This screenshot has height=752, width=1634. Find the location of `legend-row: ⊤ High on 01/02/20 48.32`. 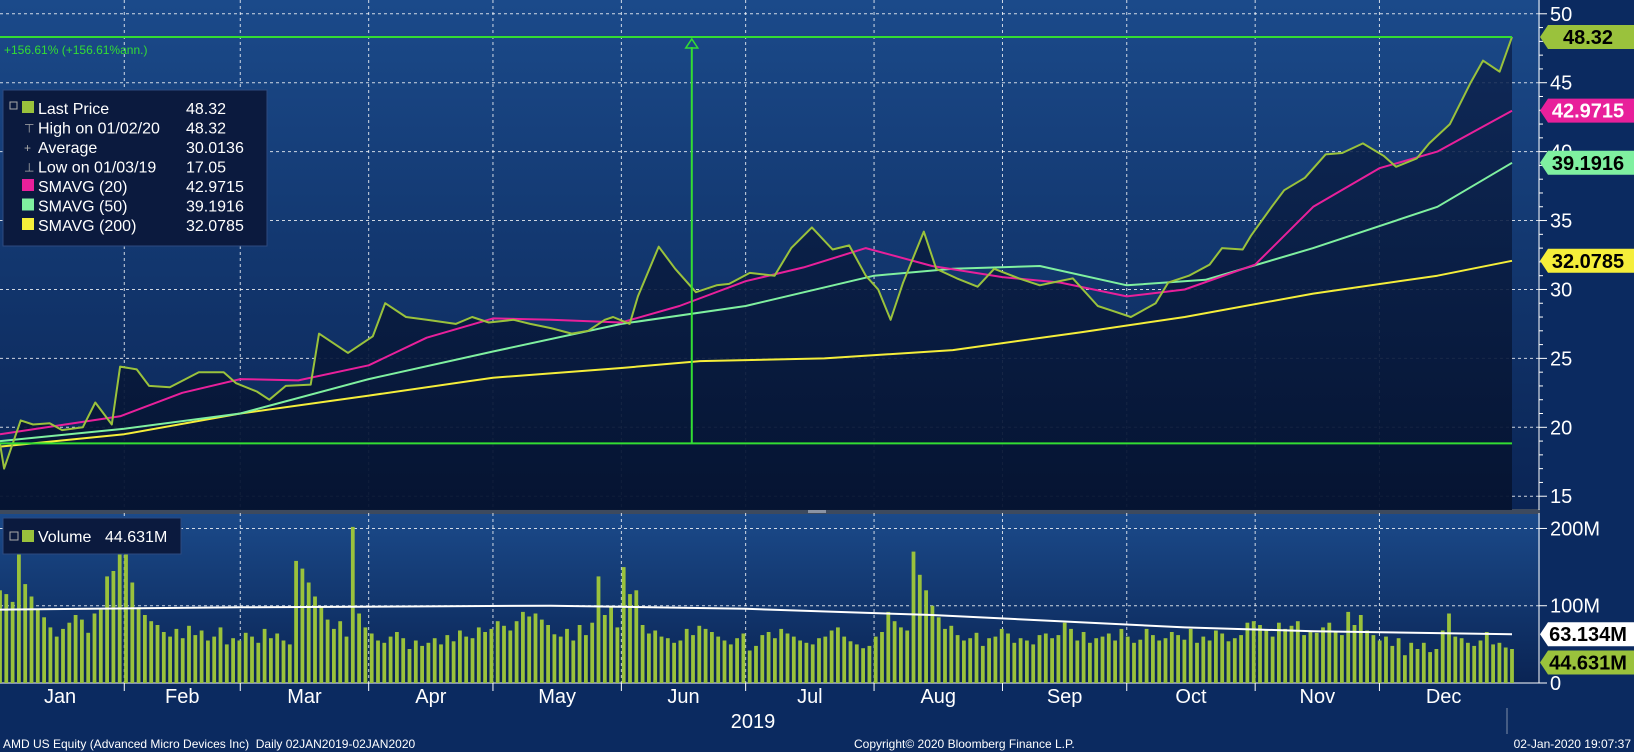

legend-row: ⊤ High on 01/02/20 48.32 is located at coordinates (125, 129).